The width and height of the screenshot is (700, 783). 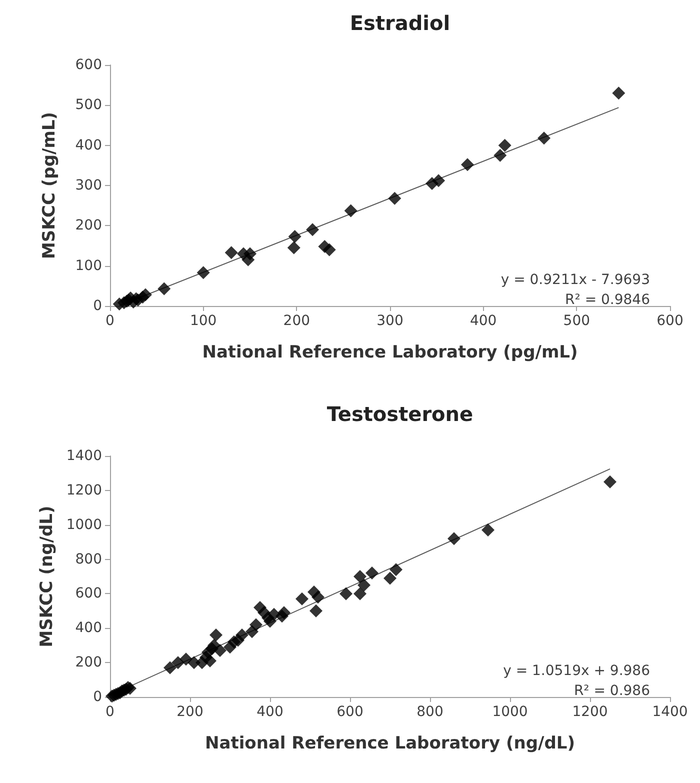 I want to click on chart-title: Testosterone, so click(x=400, y=414).